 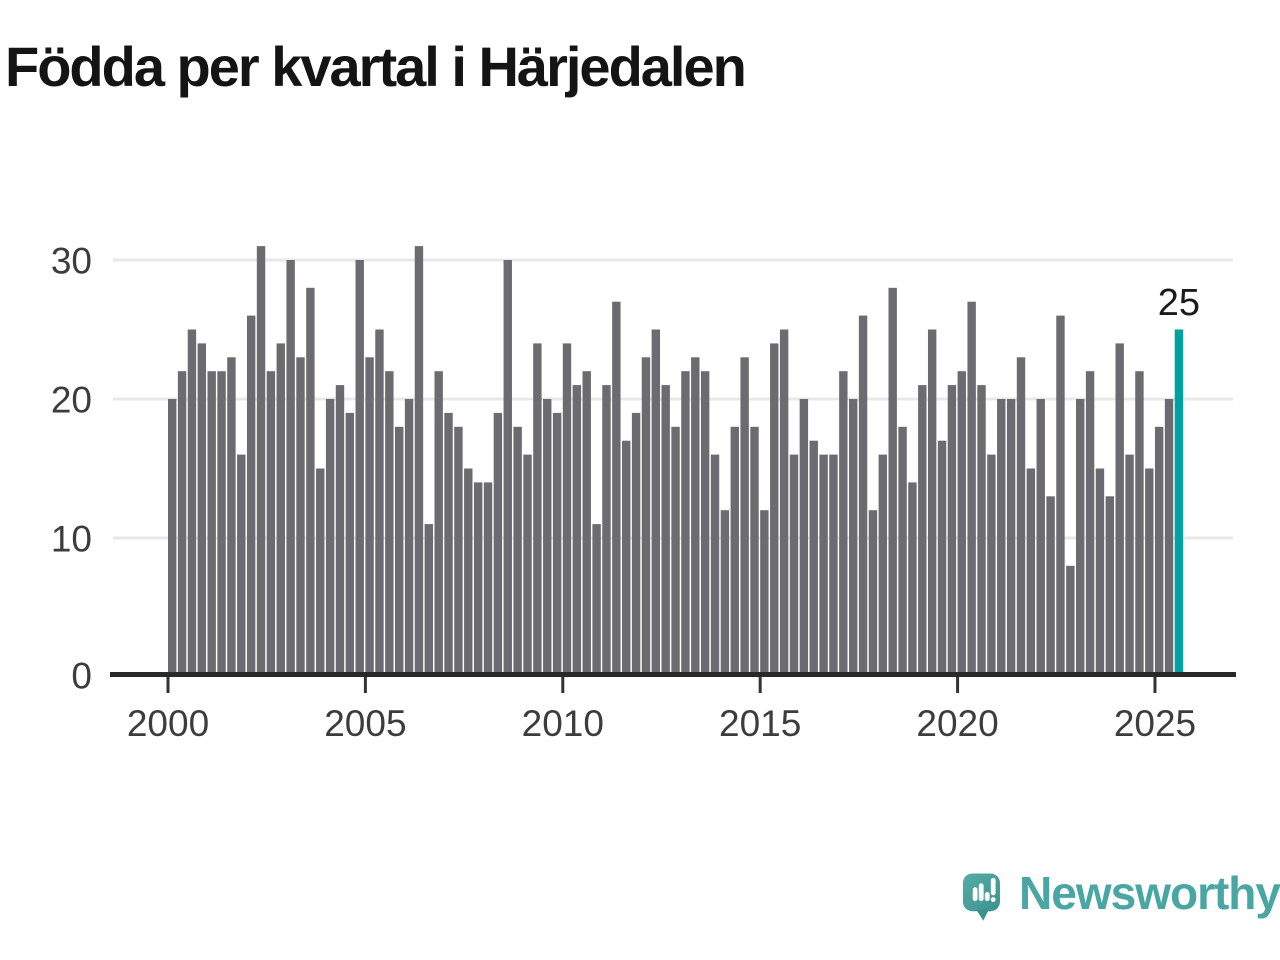 I want to click on bar-q48, so click(x=646, y=517).